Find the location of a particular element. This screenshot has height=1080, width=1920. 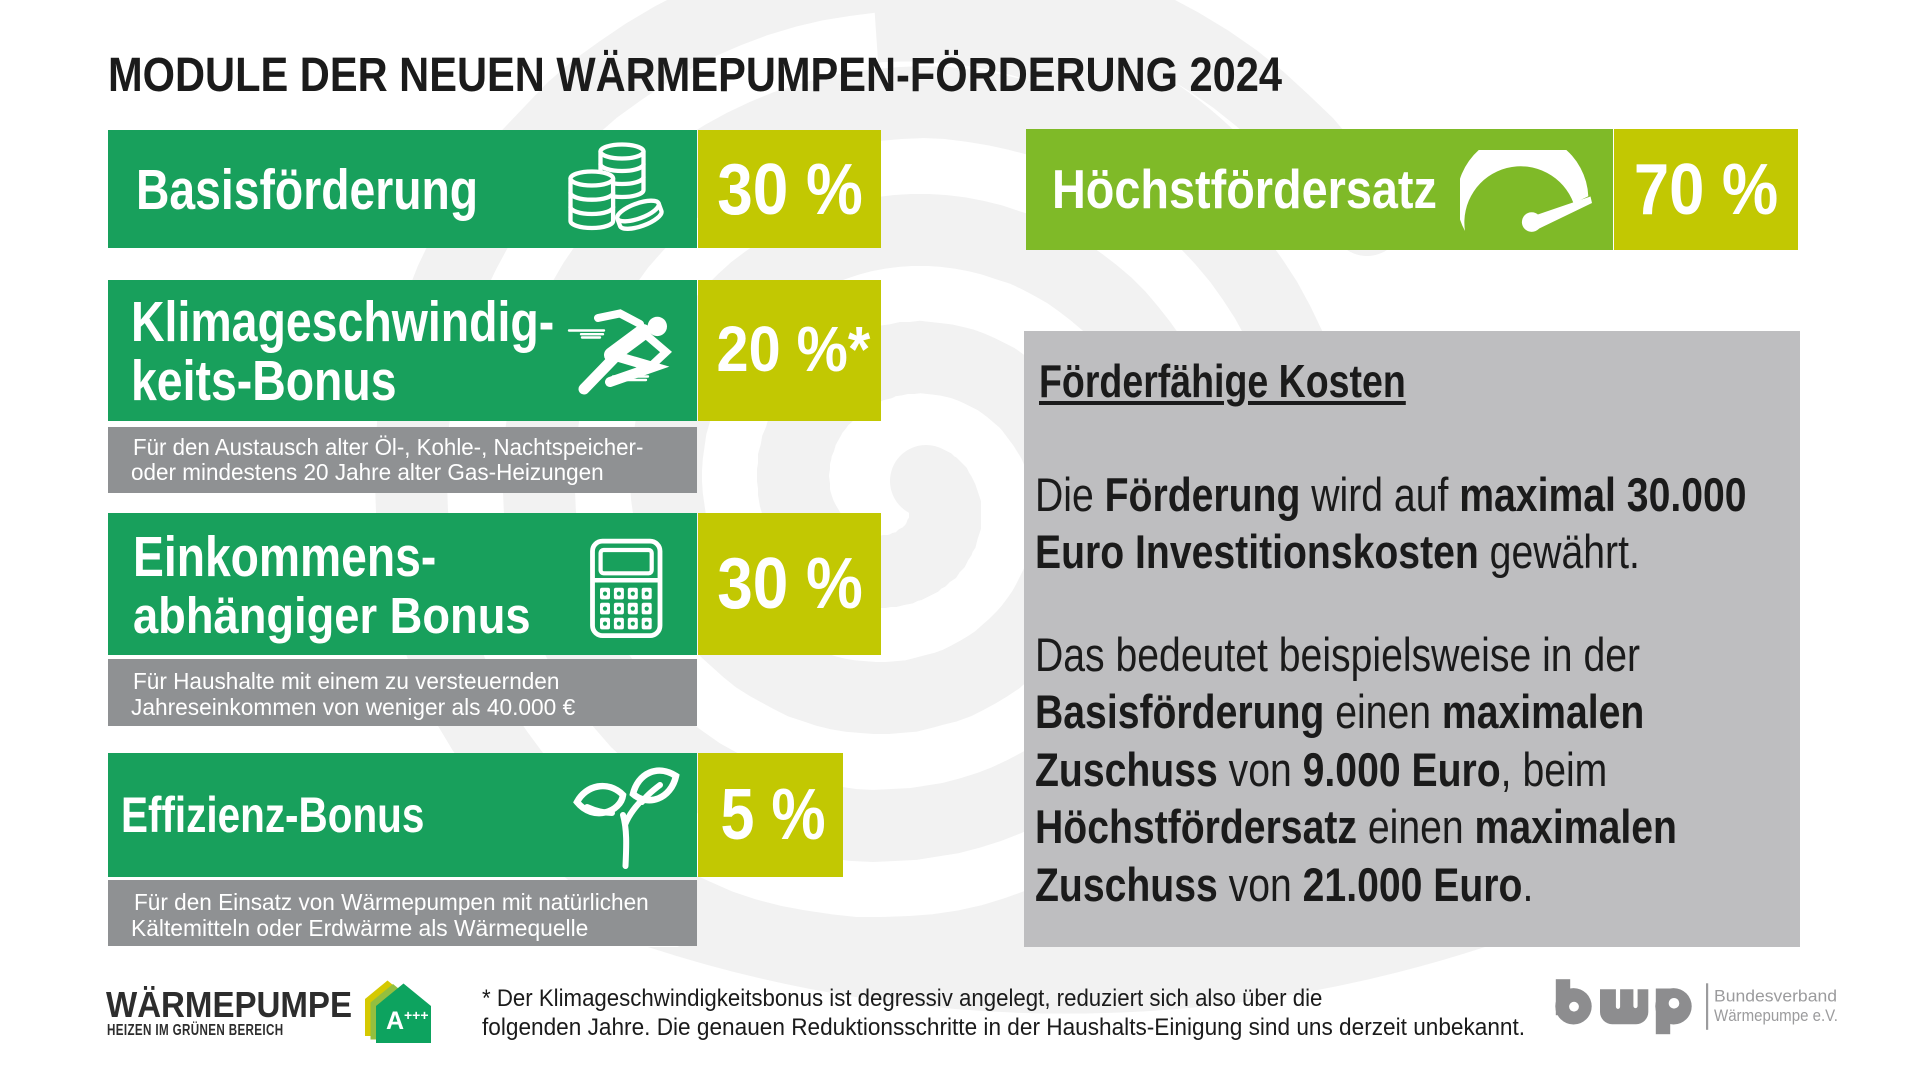

svg-text: Wärmepumpe e.V. is located at coordinates (1776, 1016).